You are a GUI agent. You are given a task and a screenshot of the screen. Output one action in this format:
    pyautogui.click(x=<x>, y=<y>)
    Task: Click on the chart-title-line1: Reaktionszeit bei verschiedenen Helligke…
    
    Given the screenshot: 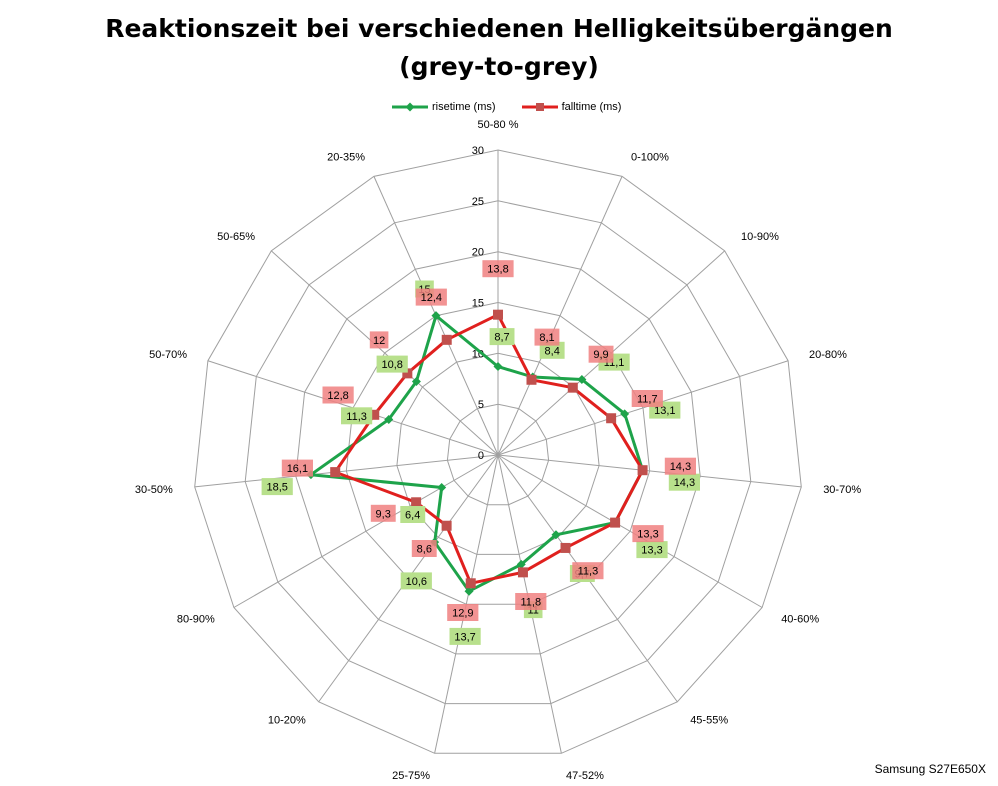 What is the action you would take?
    pyautogui.click(x=499, y=28)
    